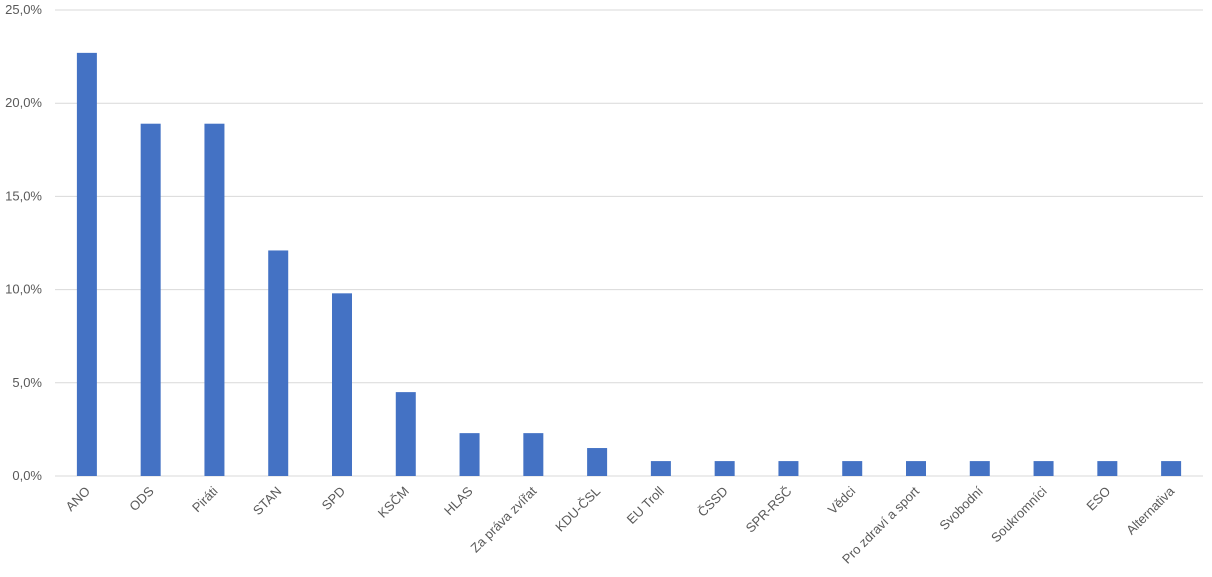  Describe the element at coordinates (23, 102) in the screenshot. I see `y-tick-label: 20,0%` at that location.